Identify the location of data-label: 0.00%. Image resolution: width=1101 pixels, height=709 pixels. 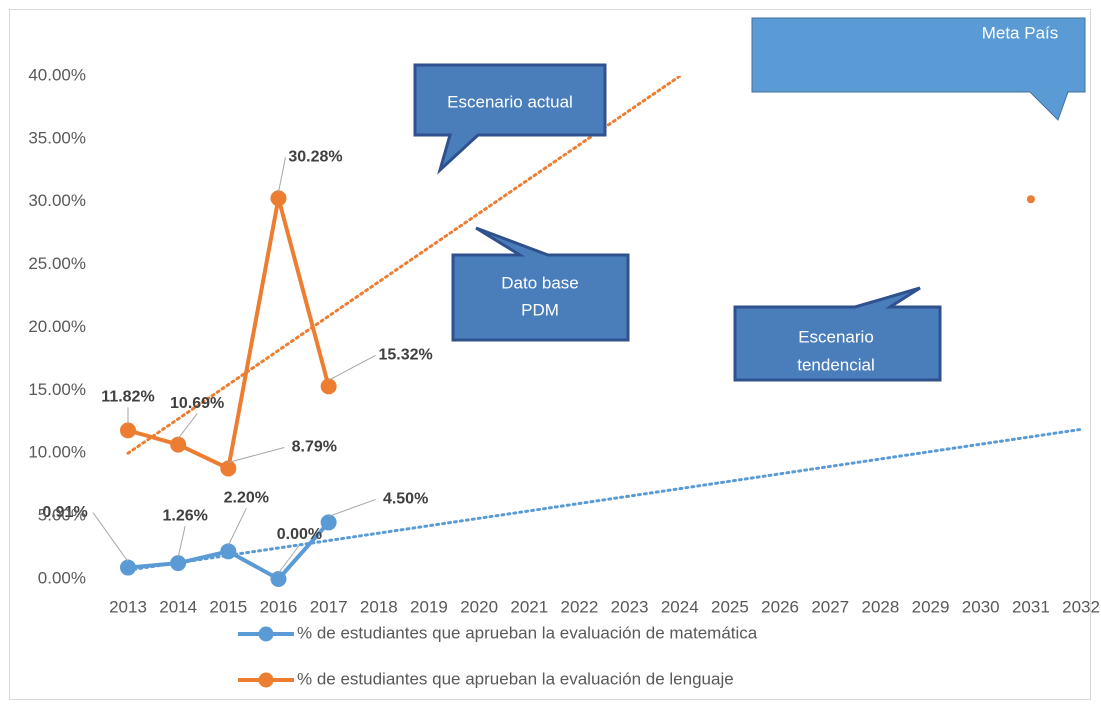
(299, 534).